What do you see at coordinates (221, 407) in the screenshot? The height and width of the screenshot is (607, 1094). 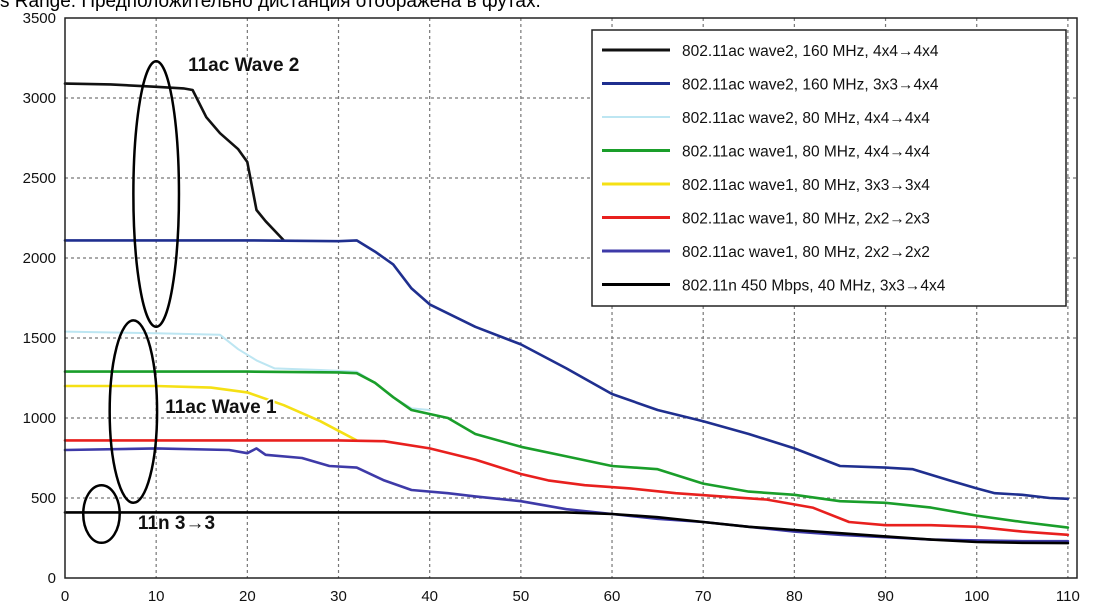 I see `annotation-label: 11ac Wave 1` at bounding box center [221, 407].